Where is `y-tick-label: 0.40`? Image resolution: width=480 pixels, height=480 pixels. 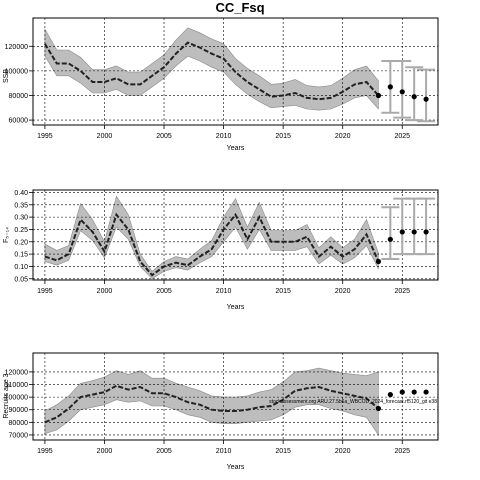
y-tick-label: 0.40 is located at coordinates (21, 193).